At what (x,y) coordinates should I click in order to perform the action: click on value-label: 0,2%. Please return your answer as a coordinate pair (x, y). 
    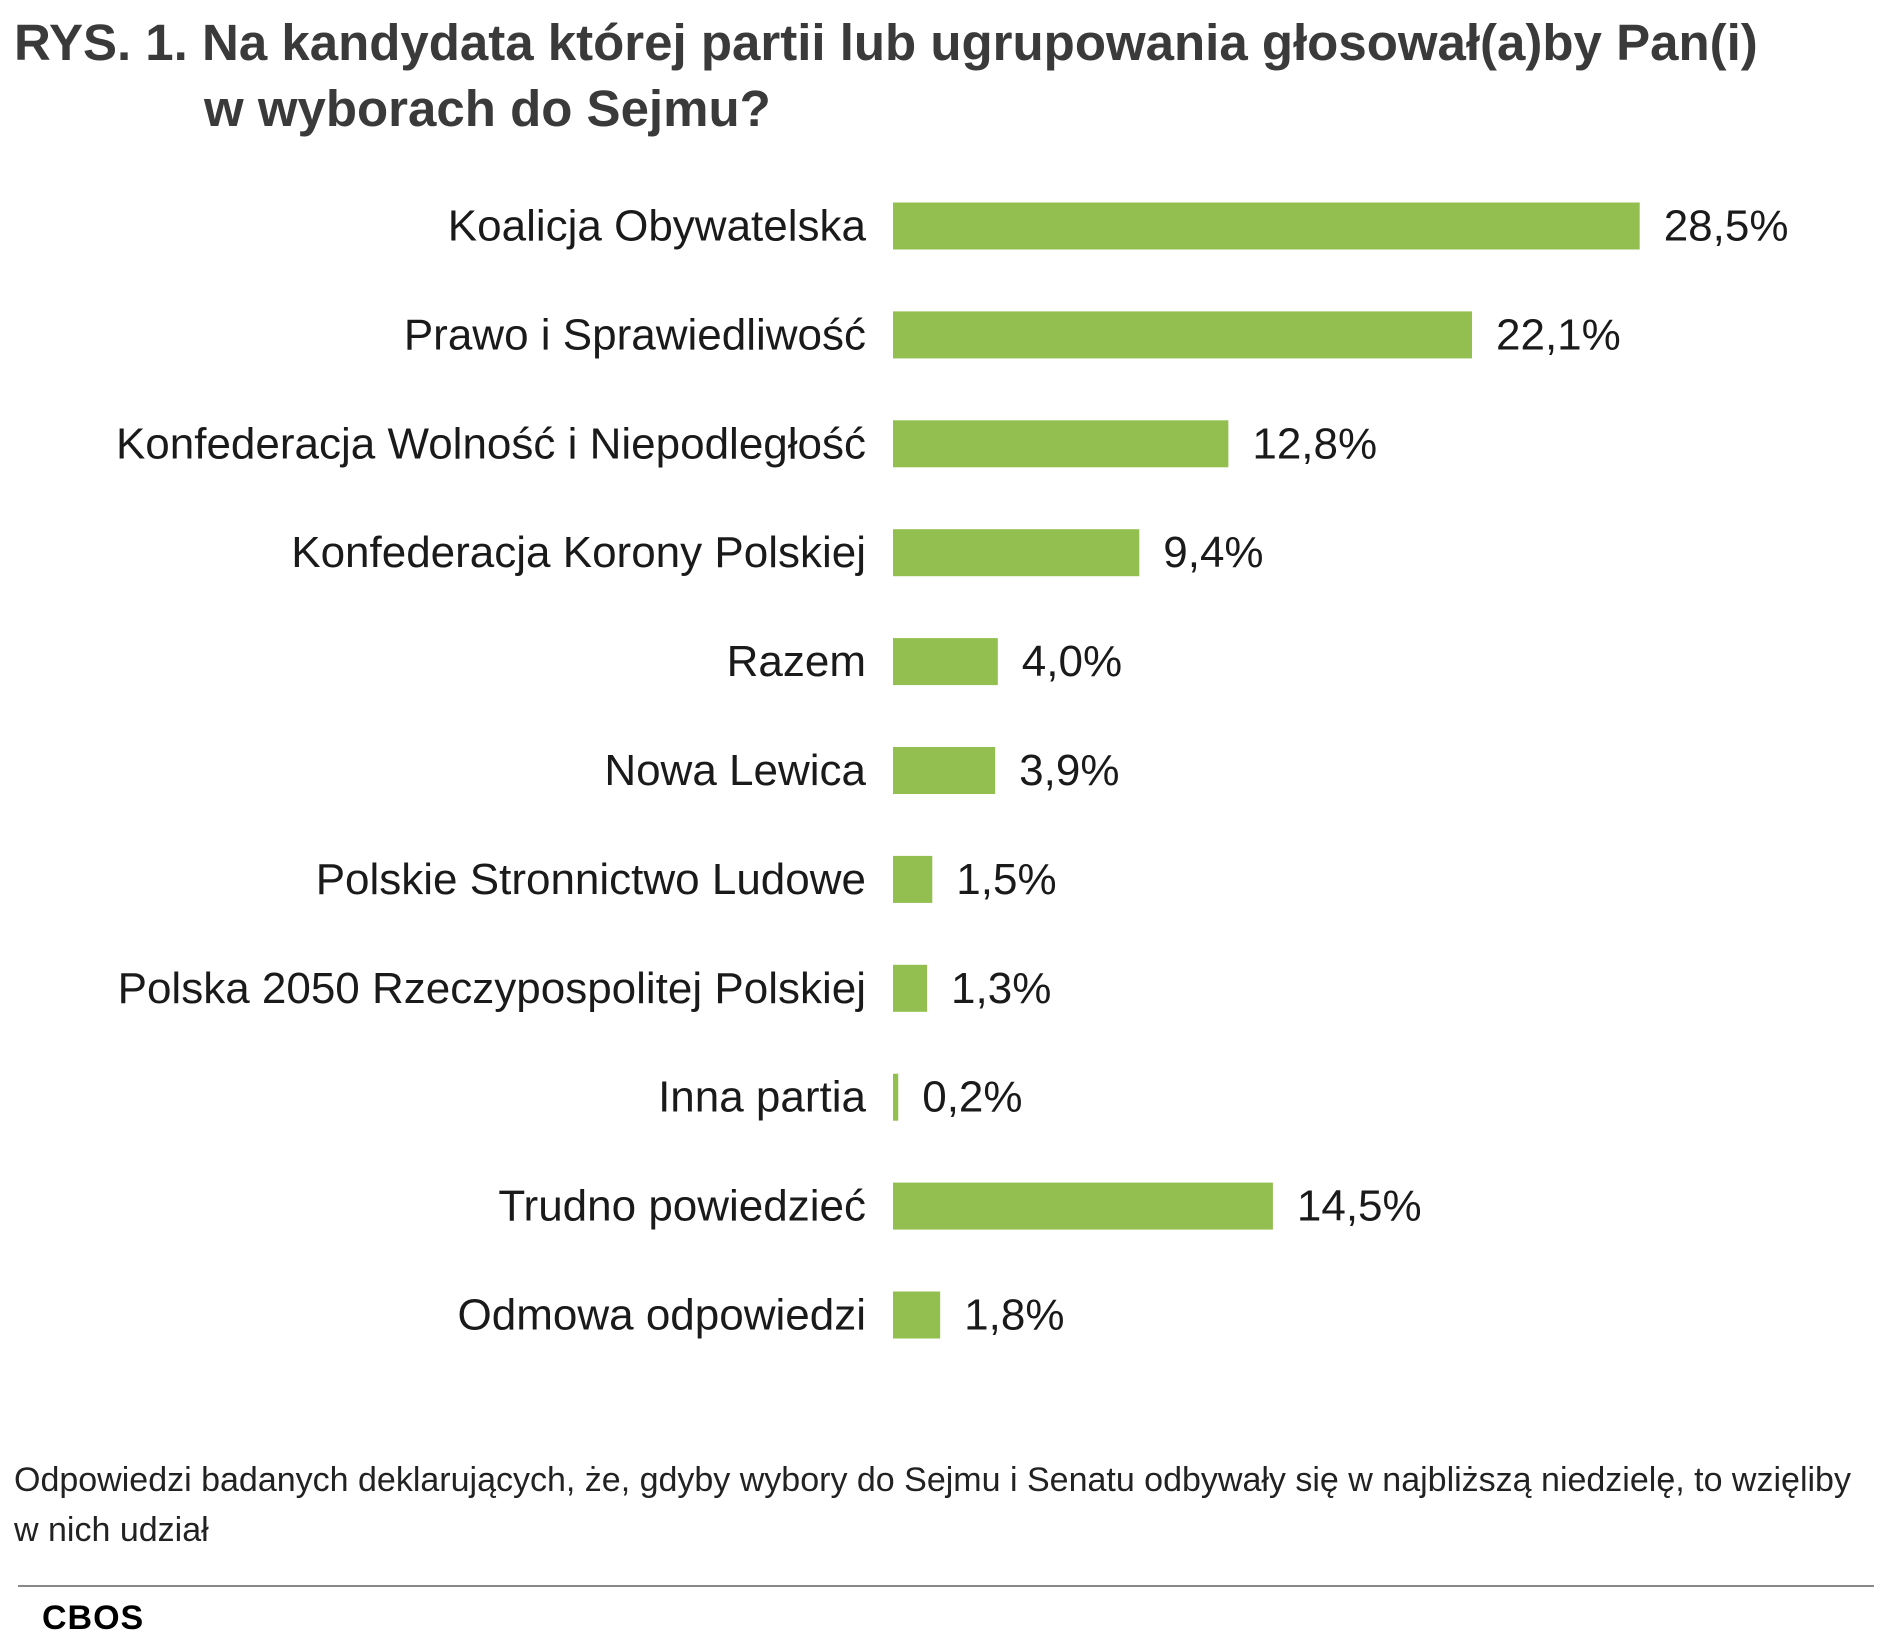
    Looking at the image, I should click on (972, 1097).